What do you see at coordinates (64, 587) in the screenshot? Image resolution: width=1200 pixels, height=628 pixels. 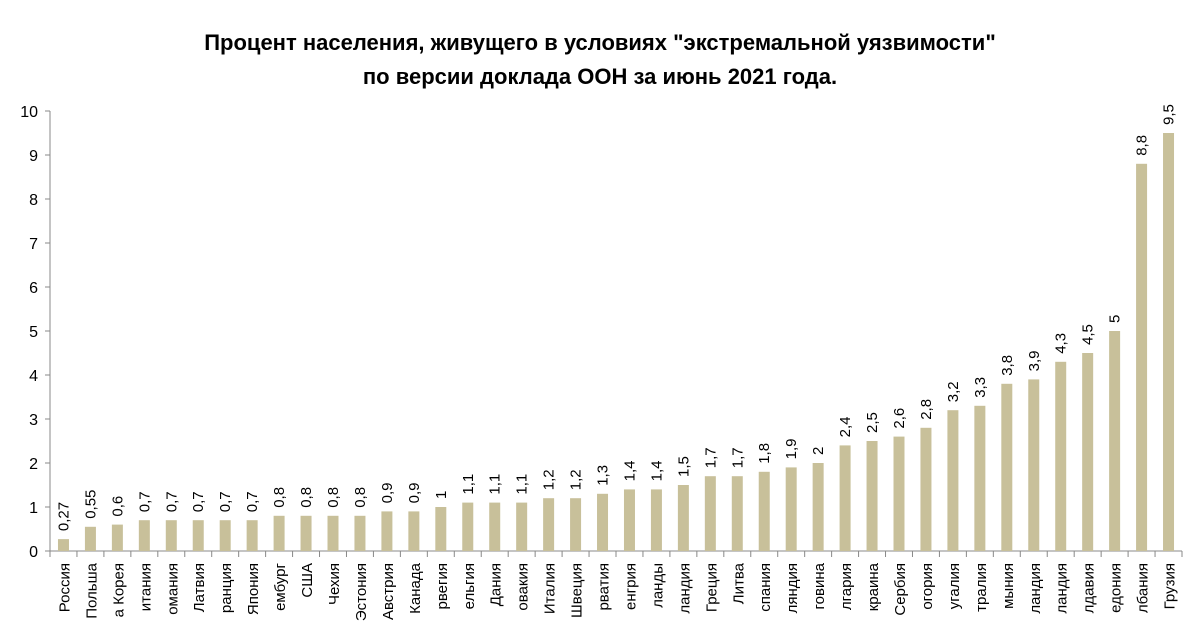 I see `x-tick-label: Россия` at bounding box center [64, 587].